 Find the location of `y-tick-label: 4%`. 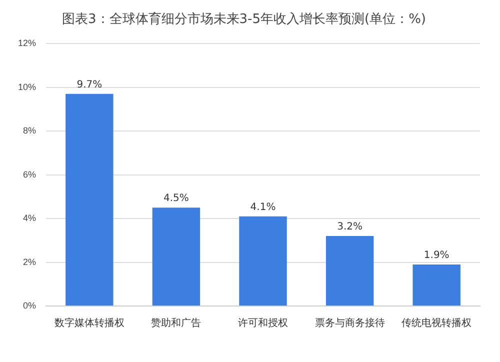

y-tick-label: 4% is located at coordinates (29, 218).